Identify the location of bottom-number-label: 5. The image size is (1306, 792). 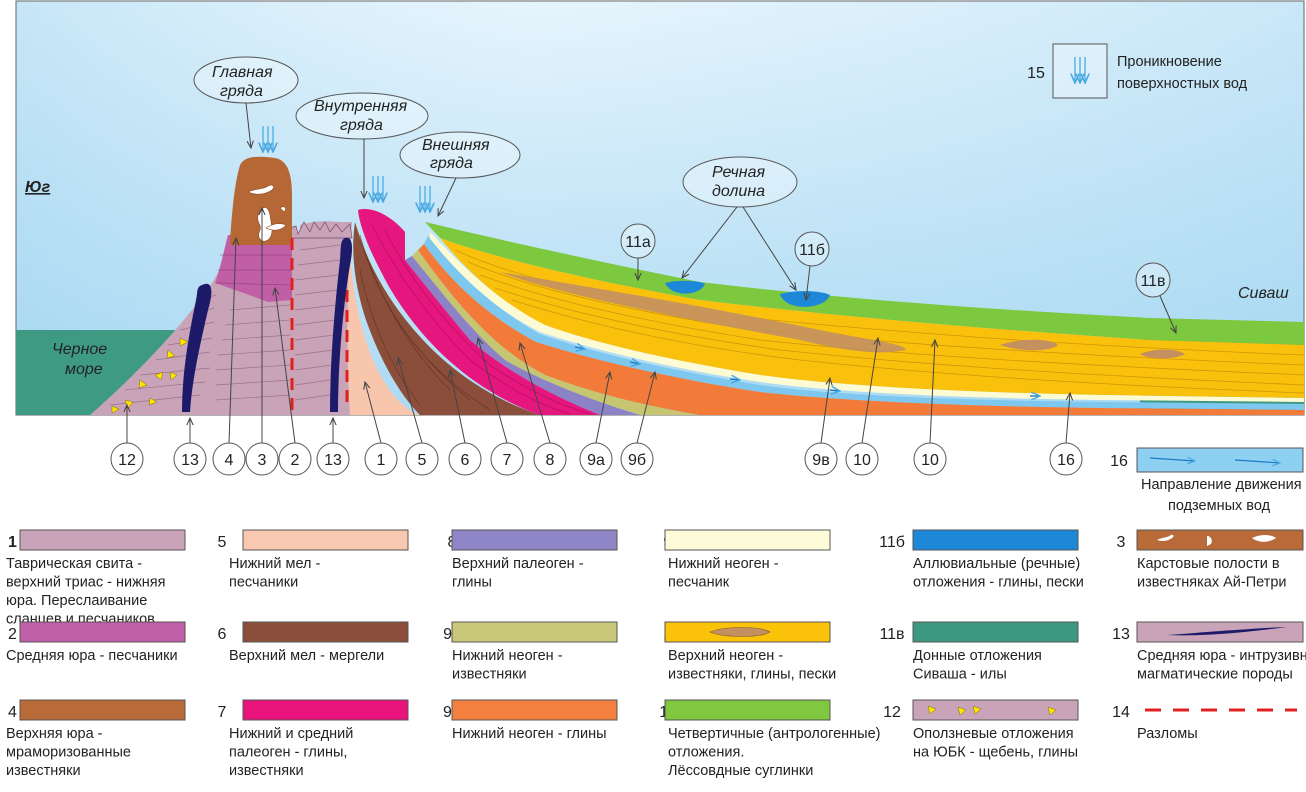
(422, 460).